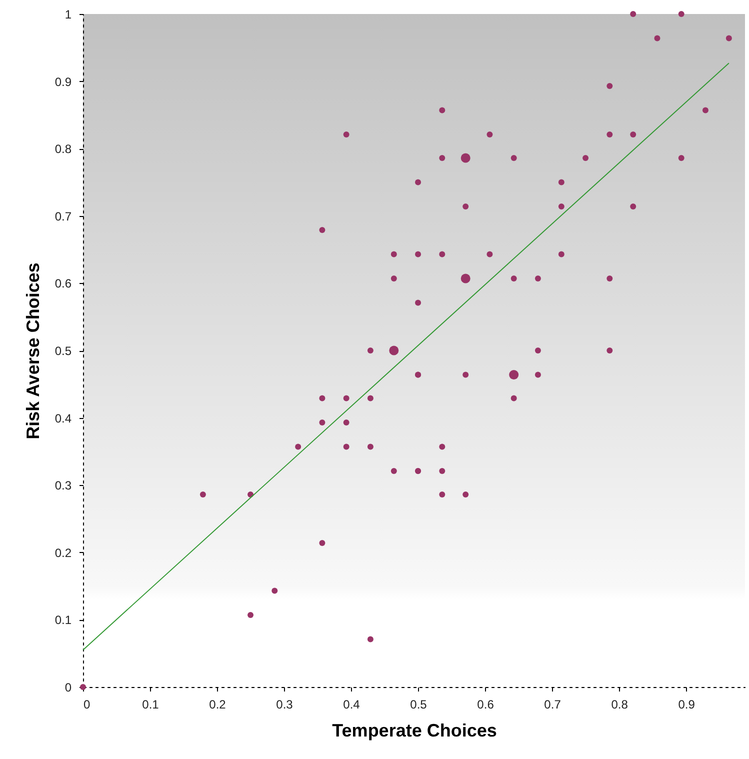 This screenshot has height=759, width=749. Describe the element at coordinates (619, 705) in the screenshot. I see `x-tick-label: 0.8` at that location.